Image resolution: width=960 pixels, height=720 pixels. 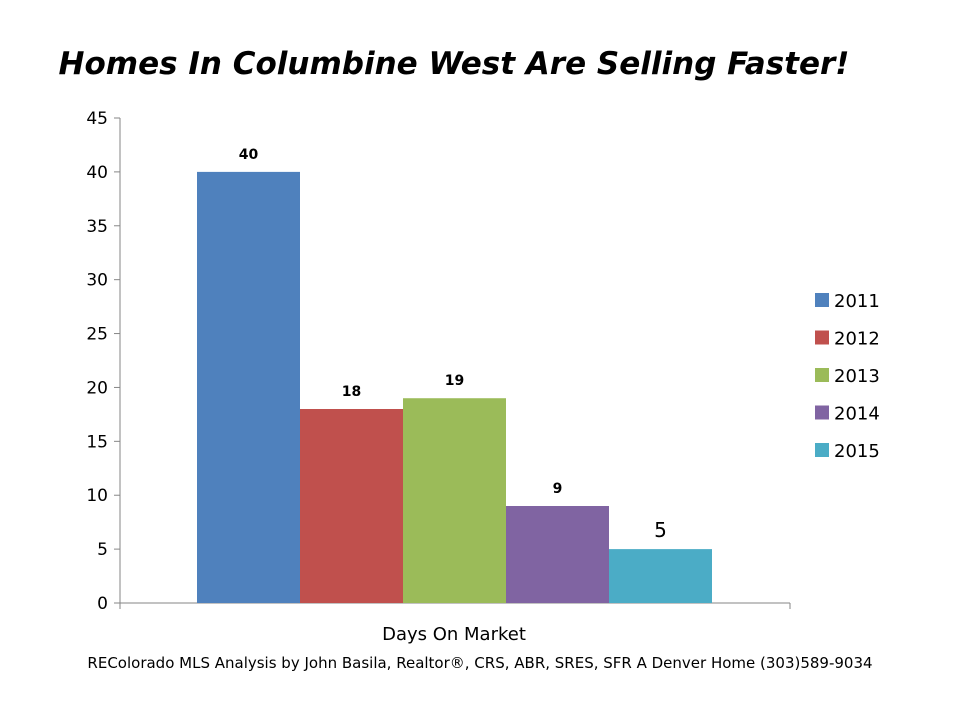 What do you see at coordinates (351, 506) in the screenshot?
I see `bar-2012` at bounding box center [351, 506].